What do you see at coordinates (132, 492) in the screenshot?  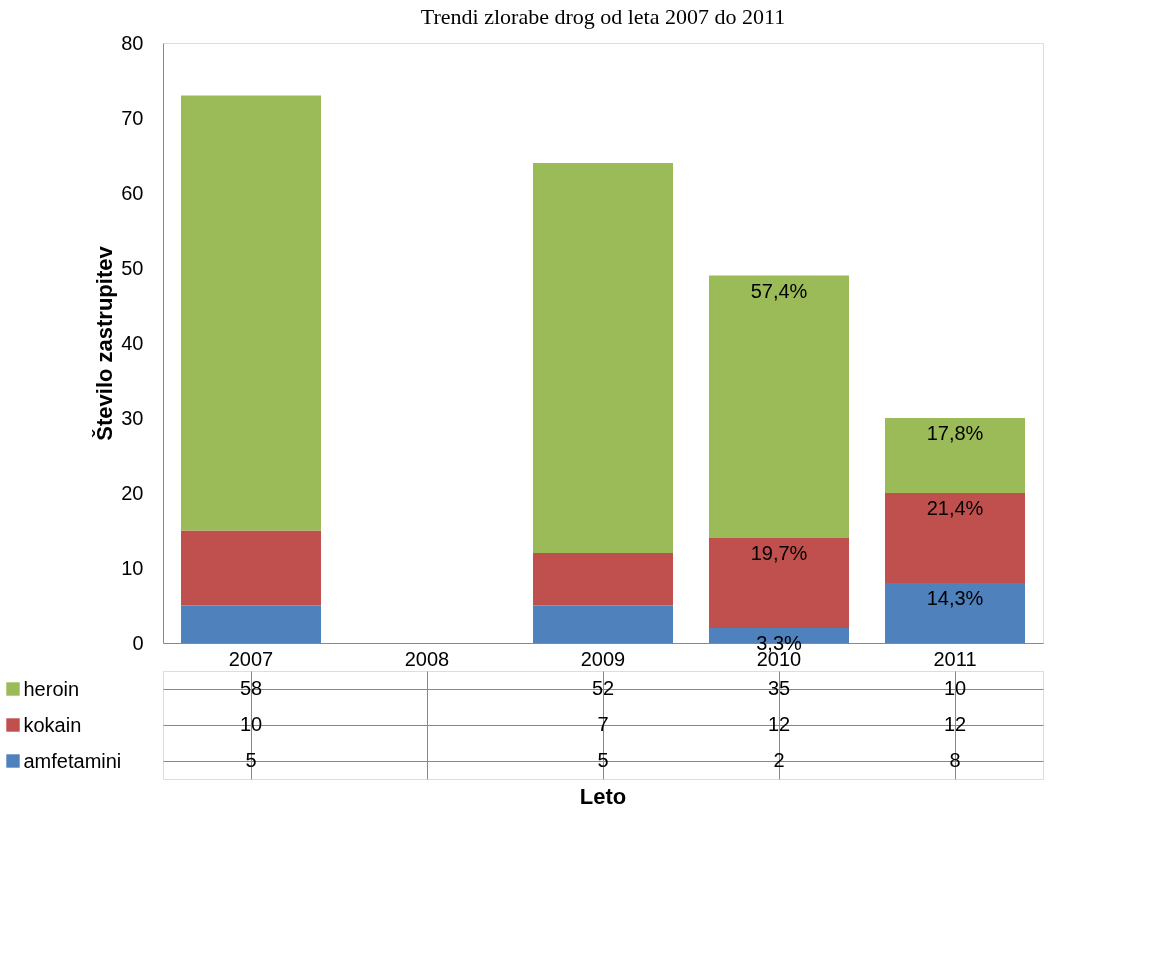 I see `y-tick-label: 20` at bounding box center [132, 492].